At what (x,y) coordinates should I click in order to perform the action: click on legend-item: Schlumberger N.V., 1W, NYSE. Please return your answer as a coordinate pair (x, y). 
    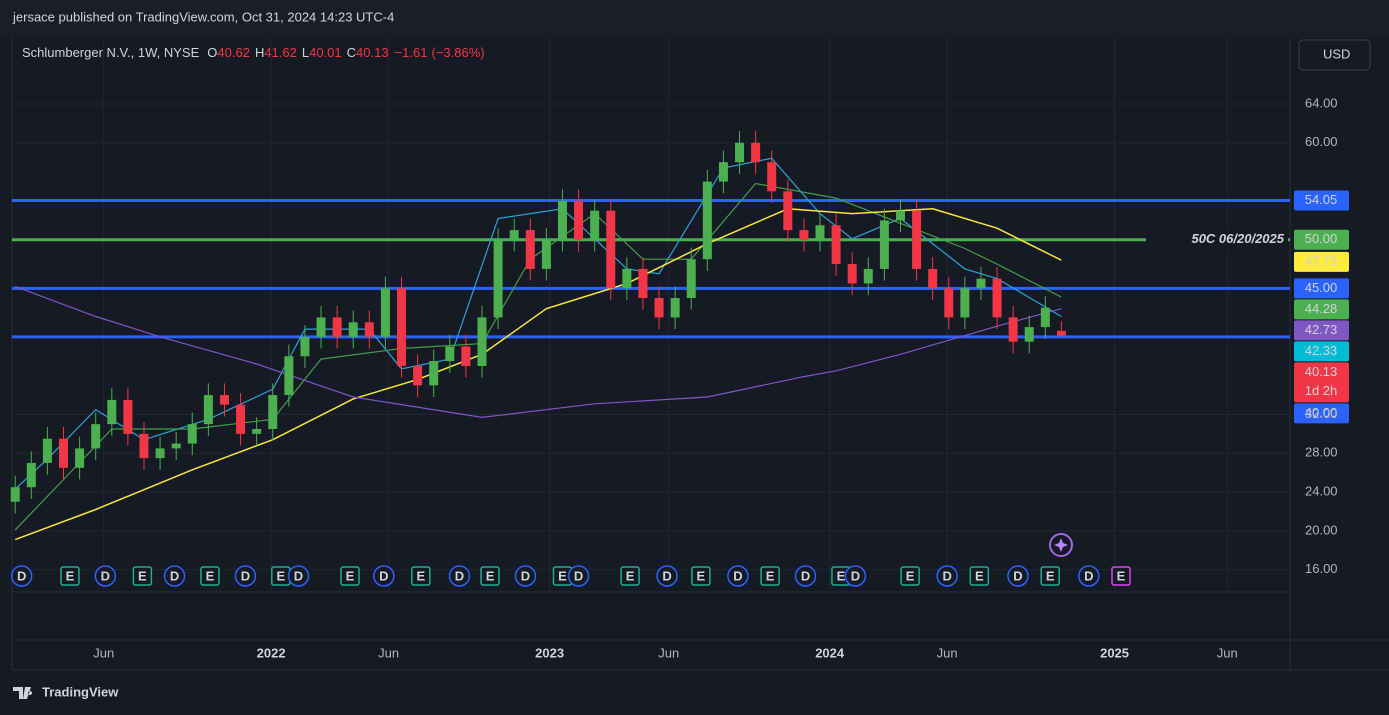
    Looking at the image, I should click on (111, 52).